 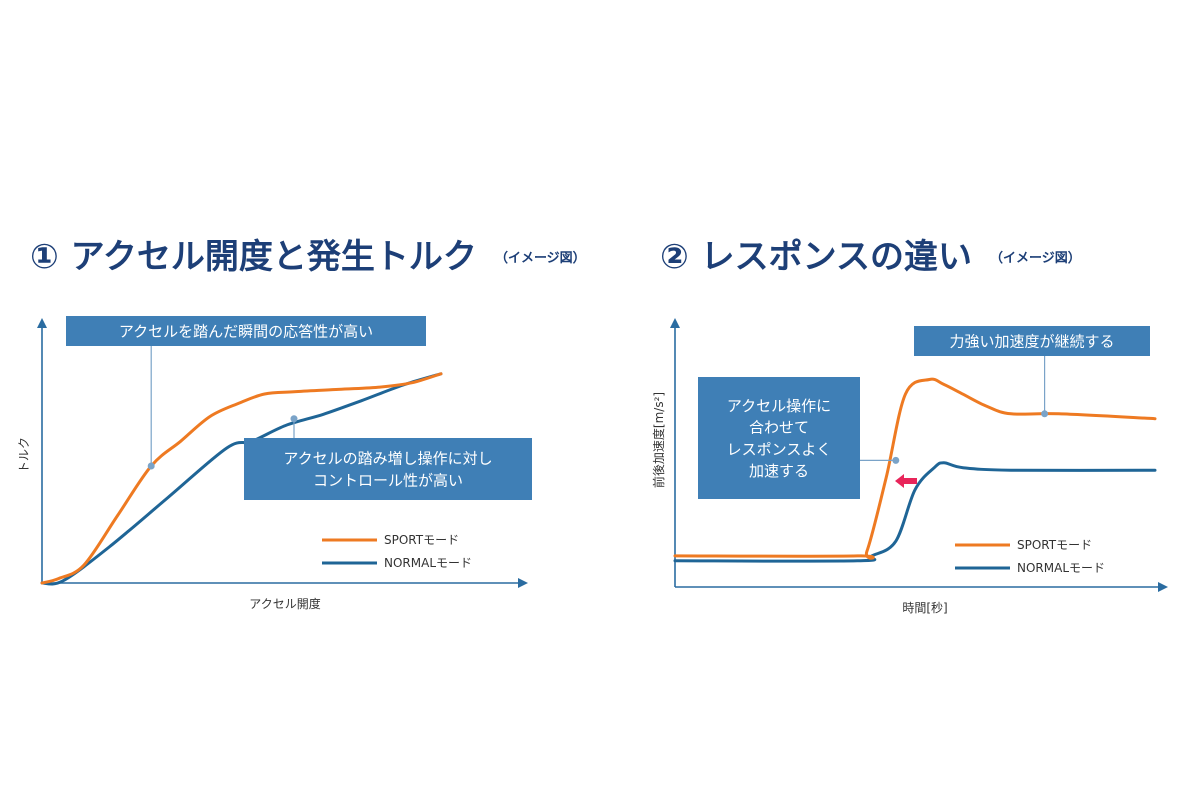 I want to click on torque-annotation-2-text: アクセルの踏み増し操作に対しコントロール性が高い, so click(x=387, y=470).